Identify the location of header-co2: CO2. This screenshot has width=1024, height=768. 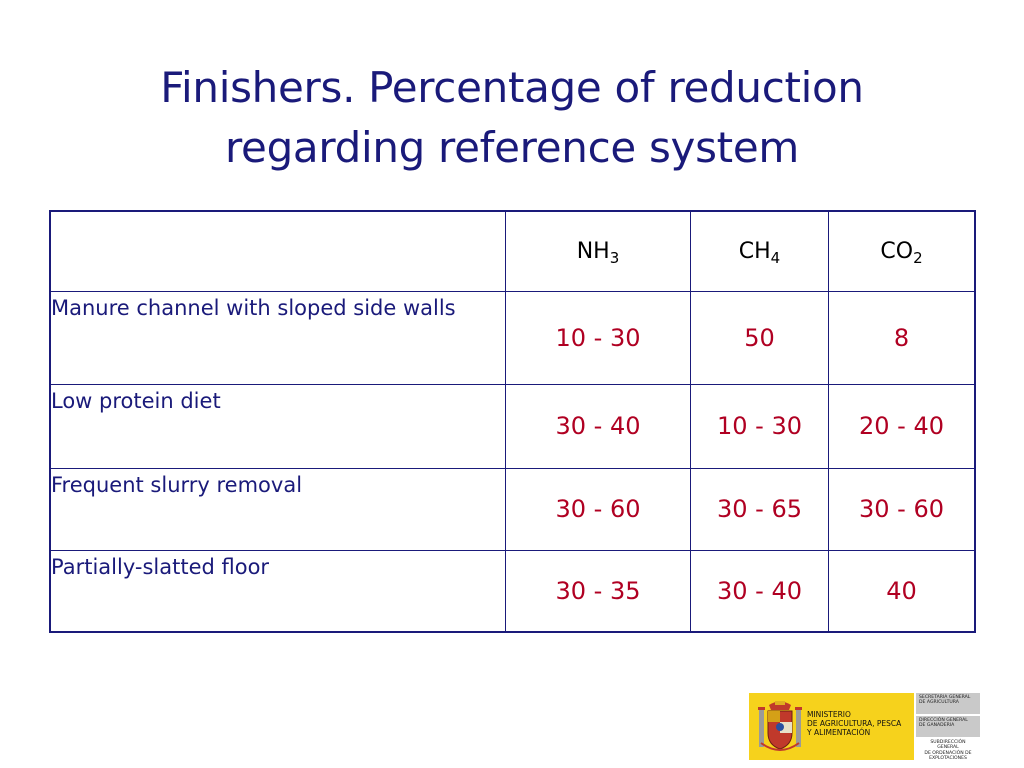
(902, 251).